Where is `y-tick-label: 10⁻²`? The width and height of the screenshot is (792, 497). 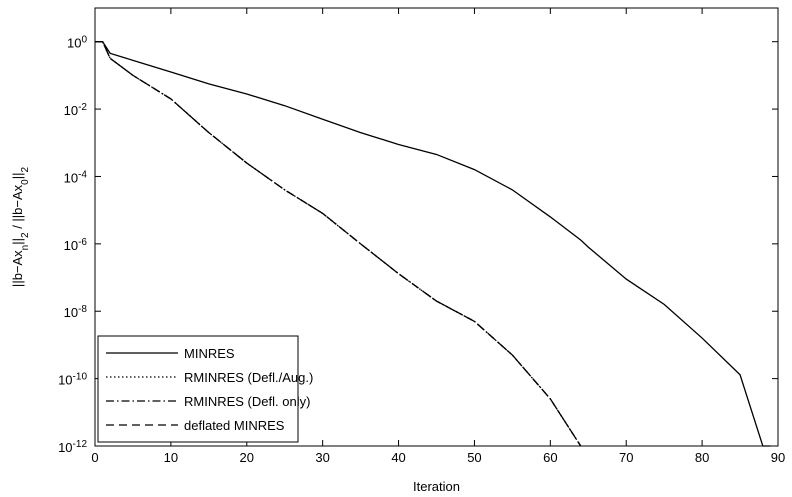
y-tick-label: 10⁻² is located at coordinates (76, 110).